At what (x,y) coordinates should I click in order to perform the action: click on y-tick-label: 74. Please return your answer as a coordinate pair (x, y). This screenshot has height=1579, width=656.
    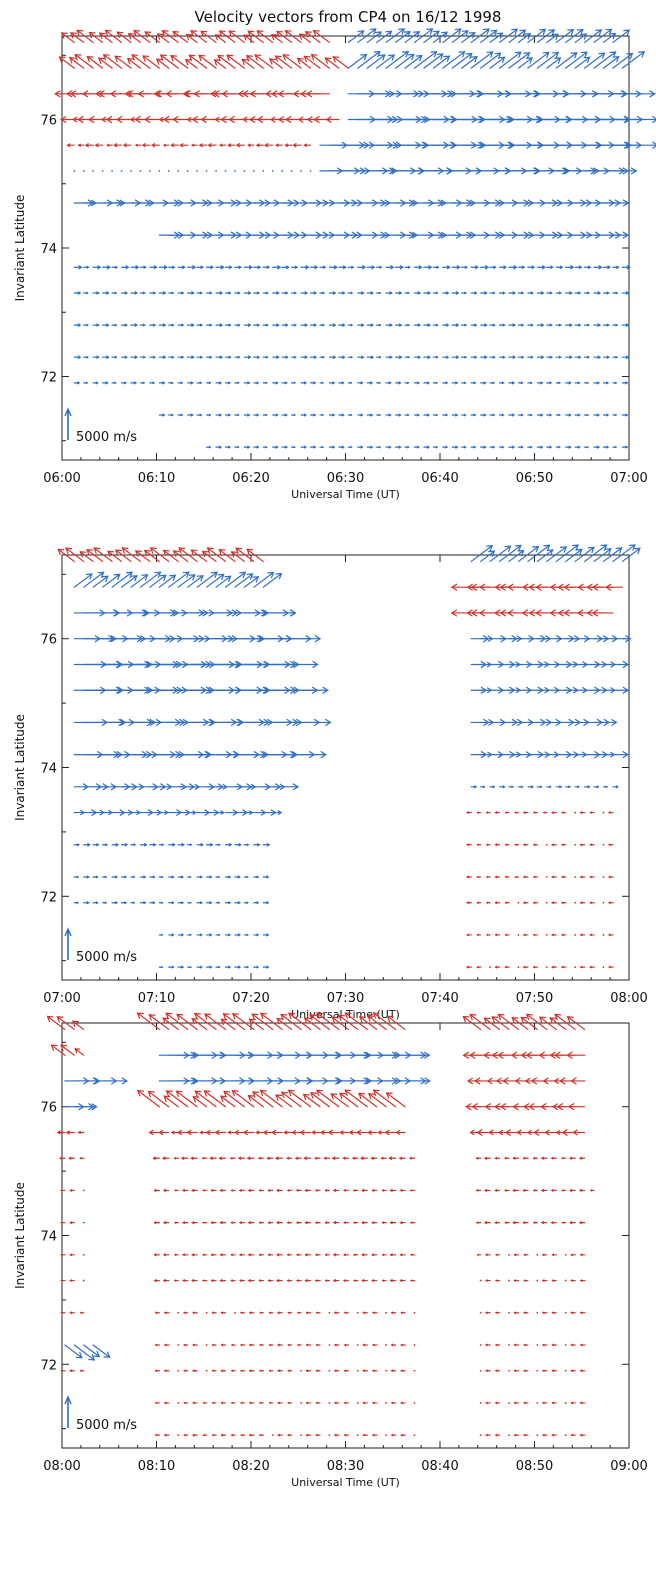
    Looking at the image, I should click on (48, 249).